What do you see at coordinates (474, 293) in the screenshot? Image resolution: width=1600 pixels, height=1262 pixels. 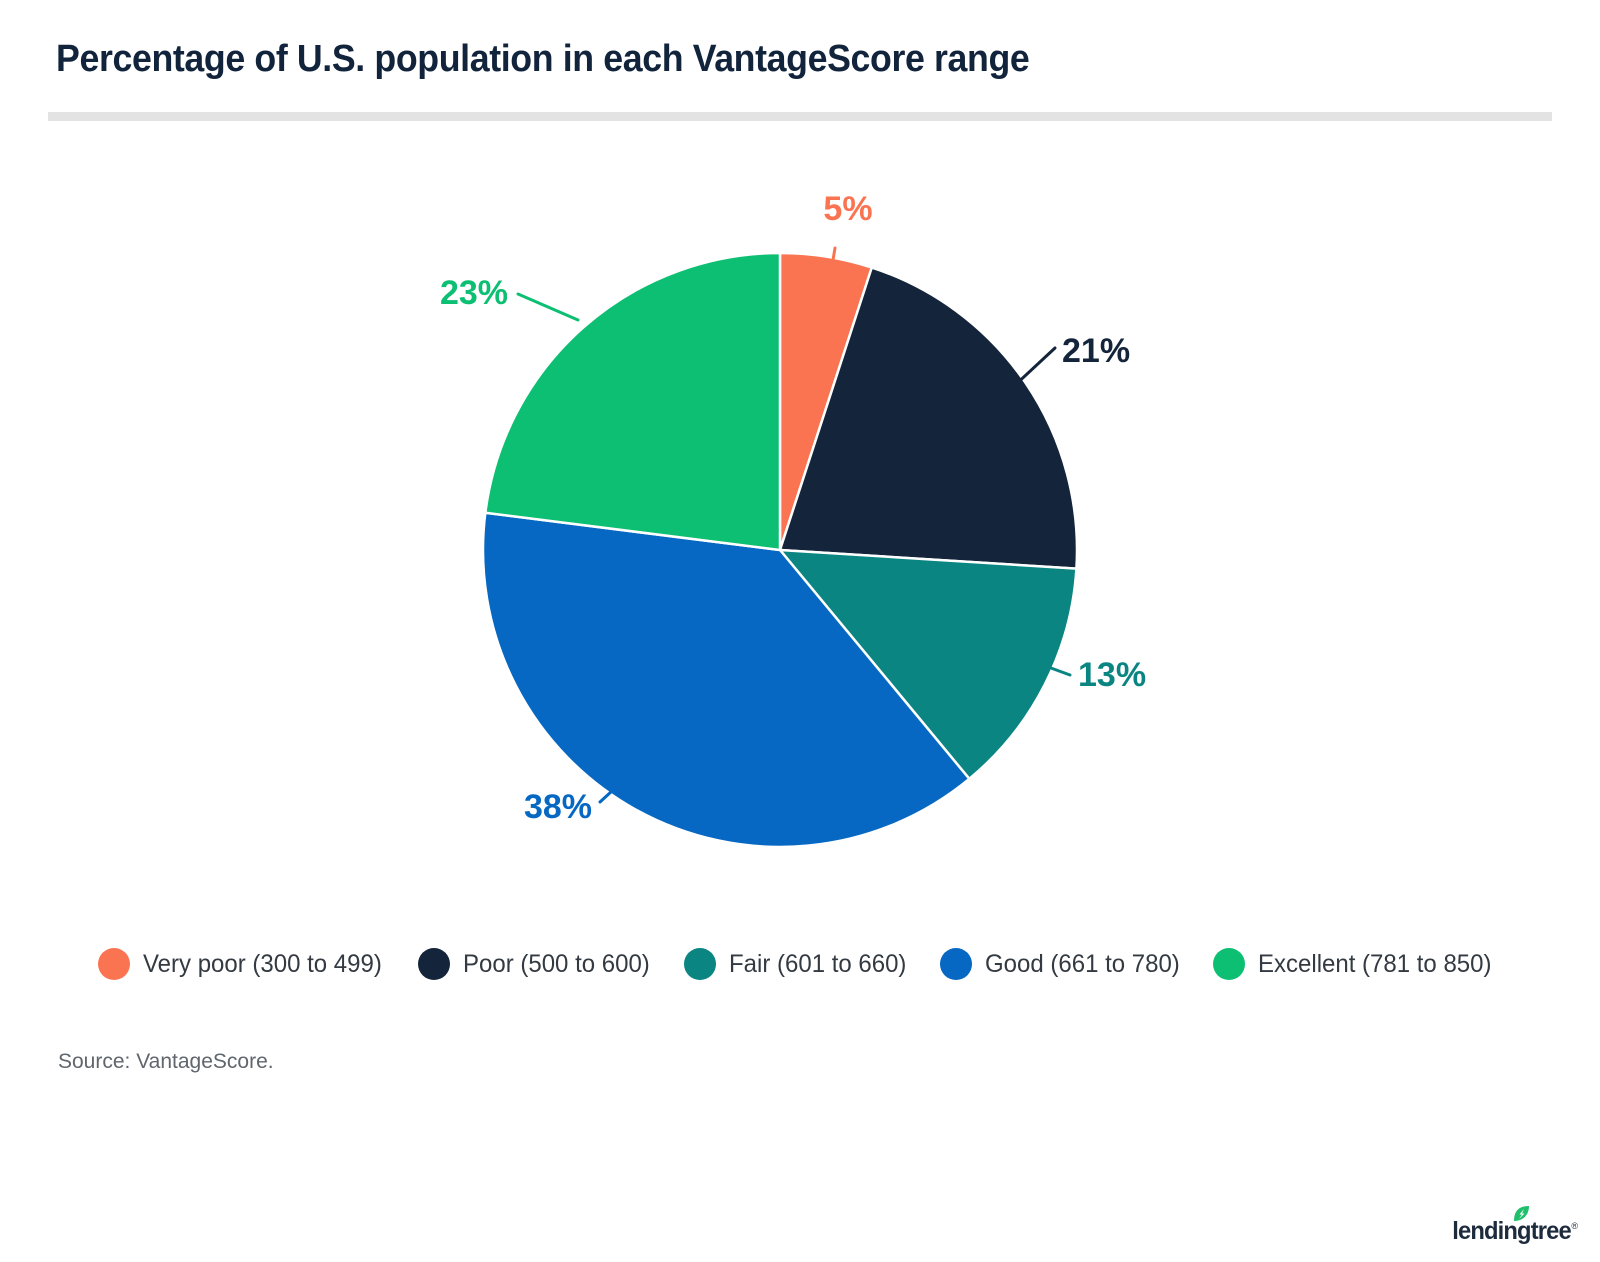 I see `pie-data-label: 23%` at bounding box center [474, 293].